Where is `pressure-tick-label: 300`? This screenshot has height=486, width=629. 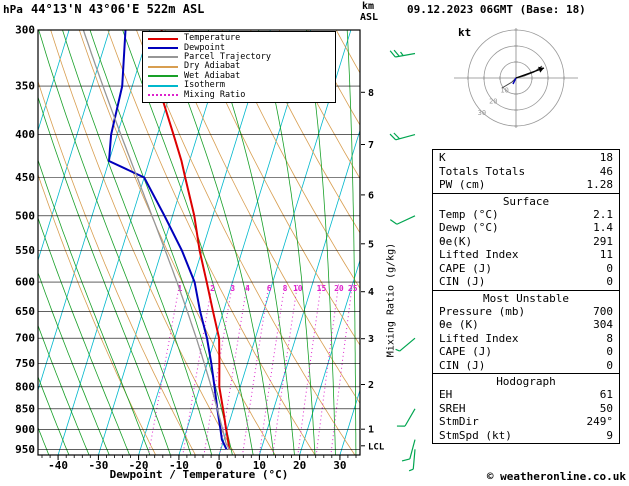 pressure-tick-label: 300 is located at coordinates (25, 30).